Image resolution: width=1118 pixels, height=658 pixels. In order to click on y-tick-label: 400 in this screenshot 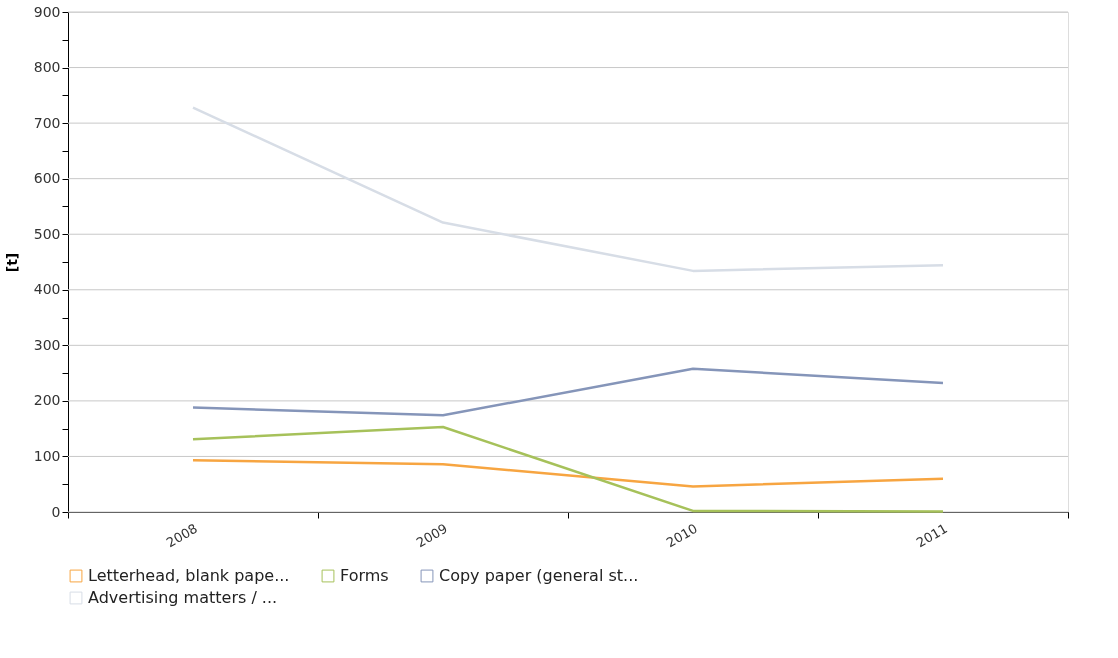, I will do `click(47, 289)`.